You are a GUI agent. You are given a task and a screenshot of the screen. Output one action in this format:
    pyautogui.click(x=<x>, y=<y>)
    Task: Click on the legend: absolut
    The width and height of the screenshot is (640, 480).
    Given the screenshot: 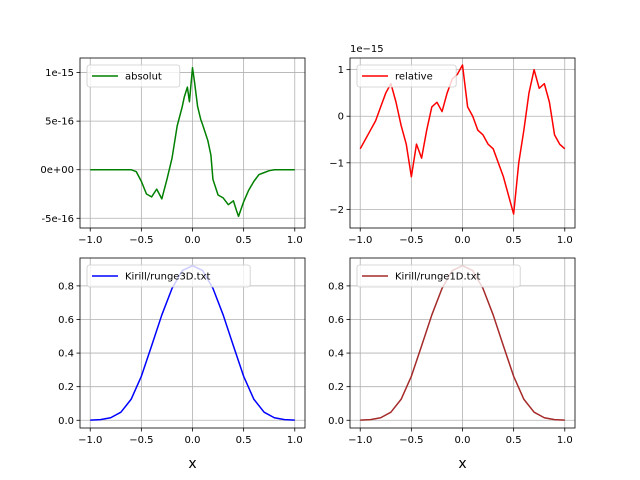 What is the action you would take?
    pyautogui.click(x=133, y=76)
    